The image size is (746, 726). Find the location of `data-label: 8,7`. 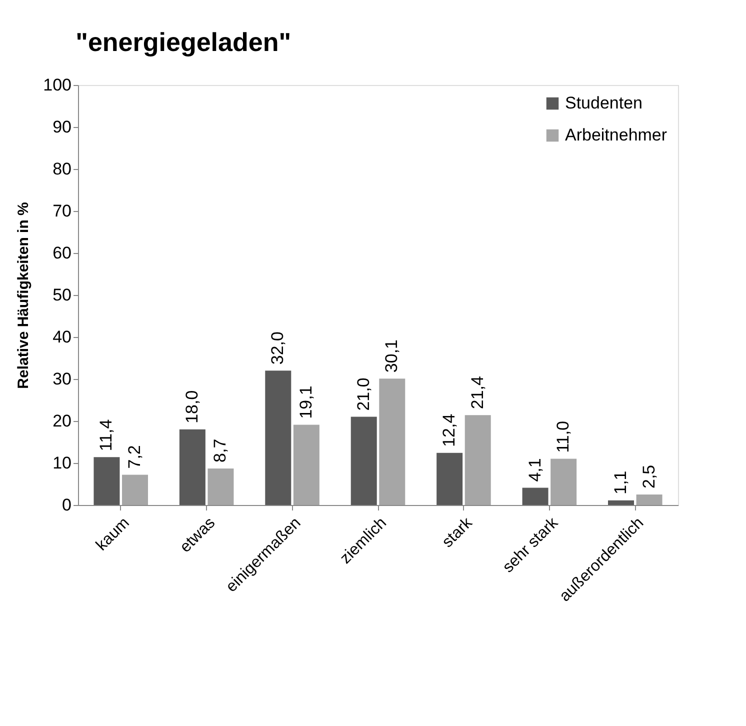

data-label: 8,7 is located at coordinates (220, 450).